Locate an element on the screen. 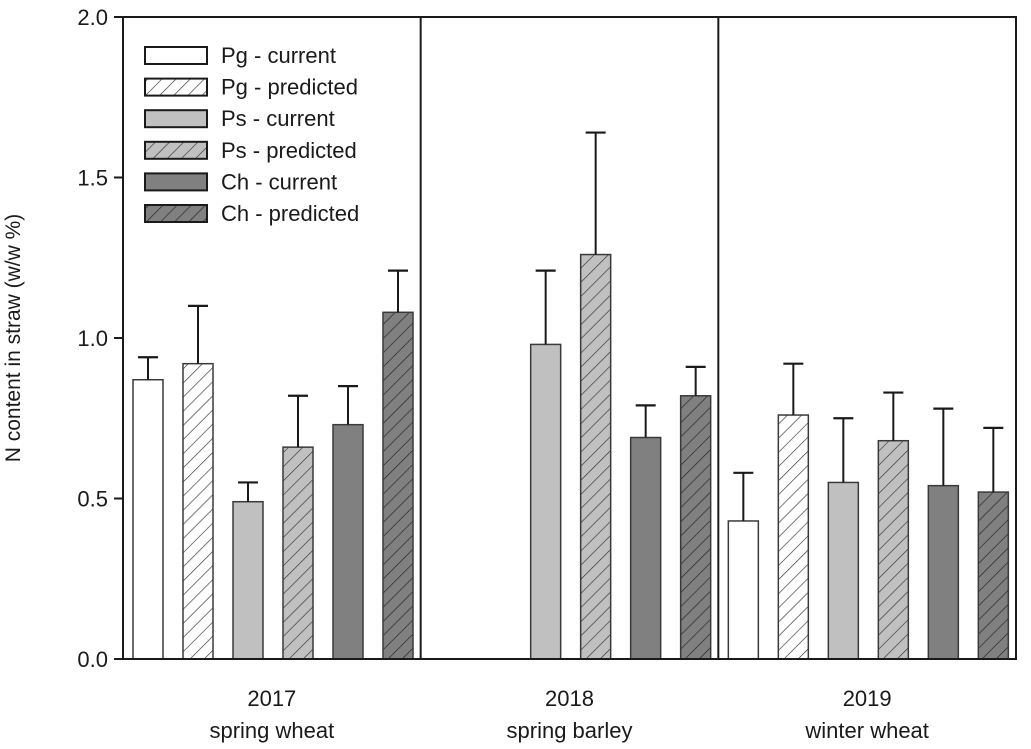 Image resolution: width=1031 pixels, height=749 pixels. legend-label: Ps - current is located at coordinates (278, 118).